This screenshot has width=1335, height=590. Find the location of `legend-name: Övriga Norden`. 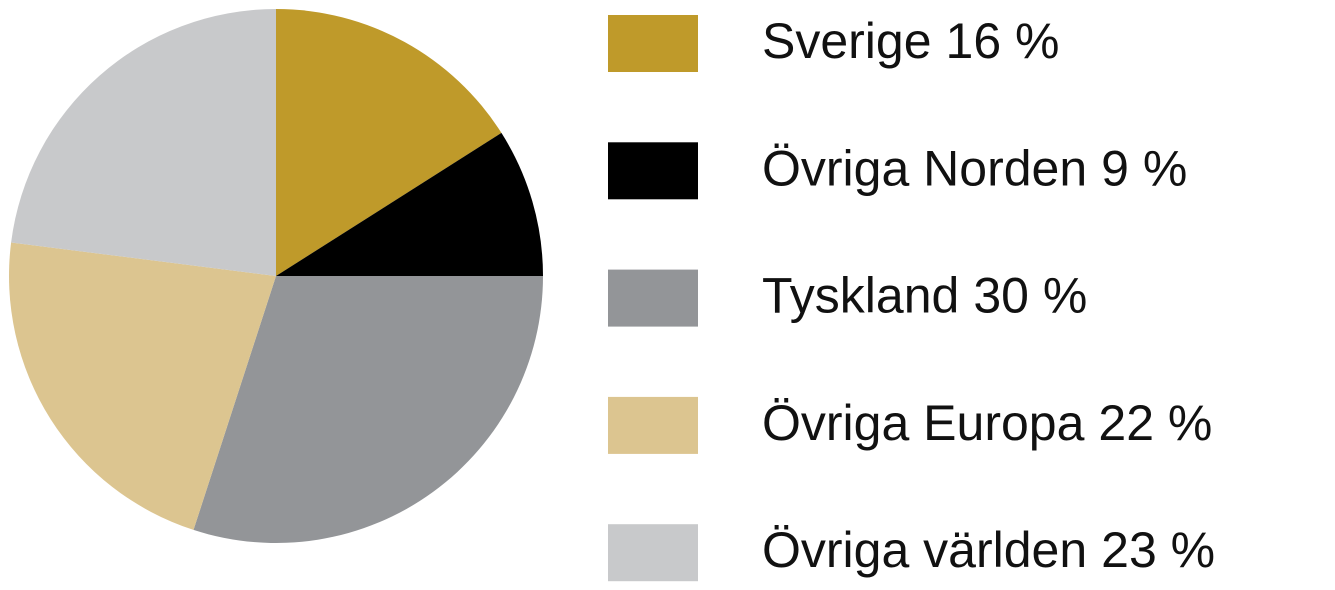

legend-name: Övriga Norden is located at coordinates (924, 169).